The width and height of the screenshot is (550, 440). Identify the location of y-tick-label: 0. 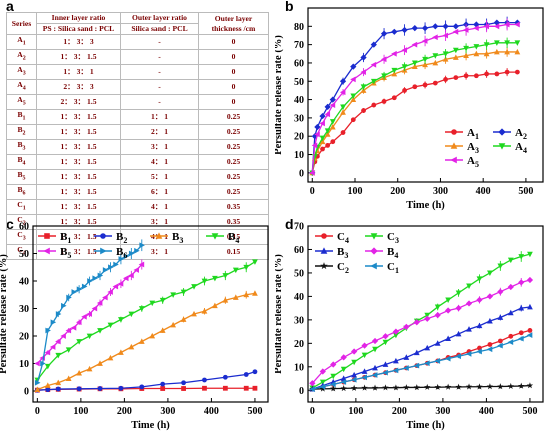
(26, 392).